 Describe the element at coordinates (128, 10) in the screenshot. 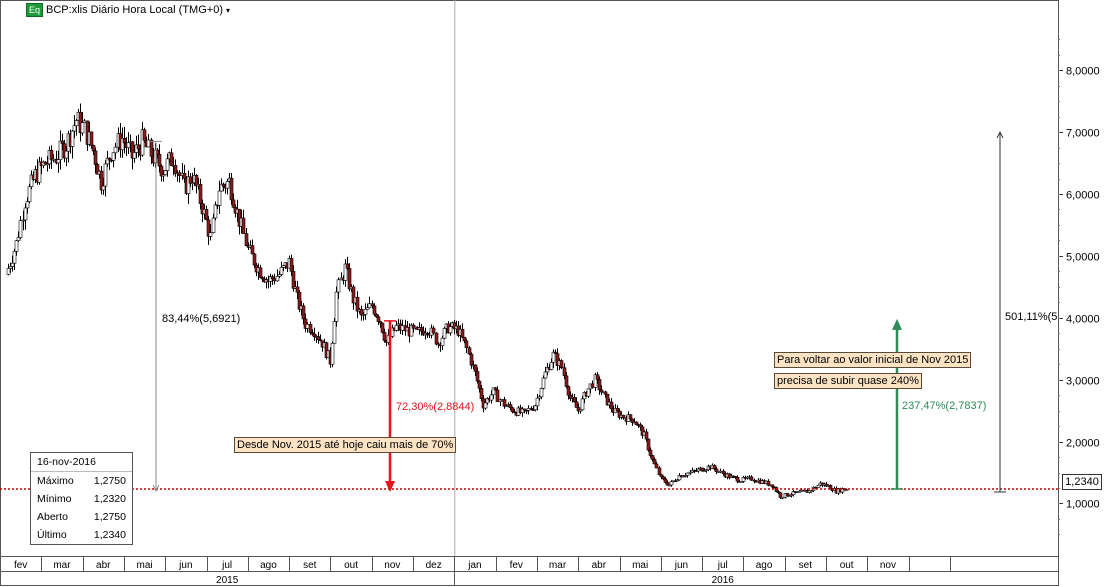

I see `chart-title-bar: Eq BCP:xlis Diário Hora Local (TMG+0) ▾` at that location.